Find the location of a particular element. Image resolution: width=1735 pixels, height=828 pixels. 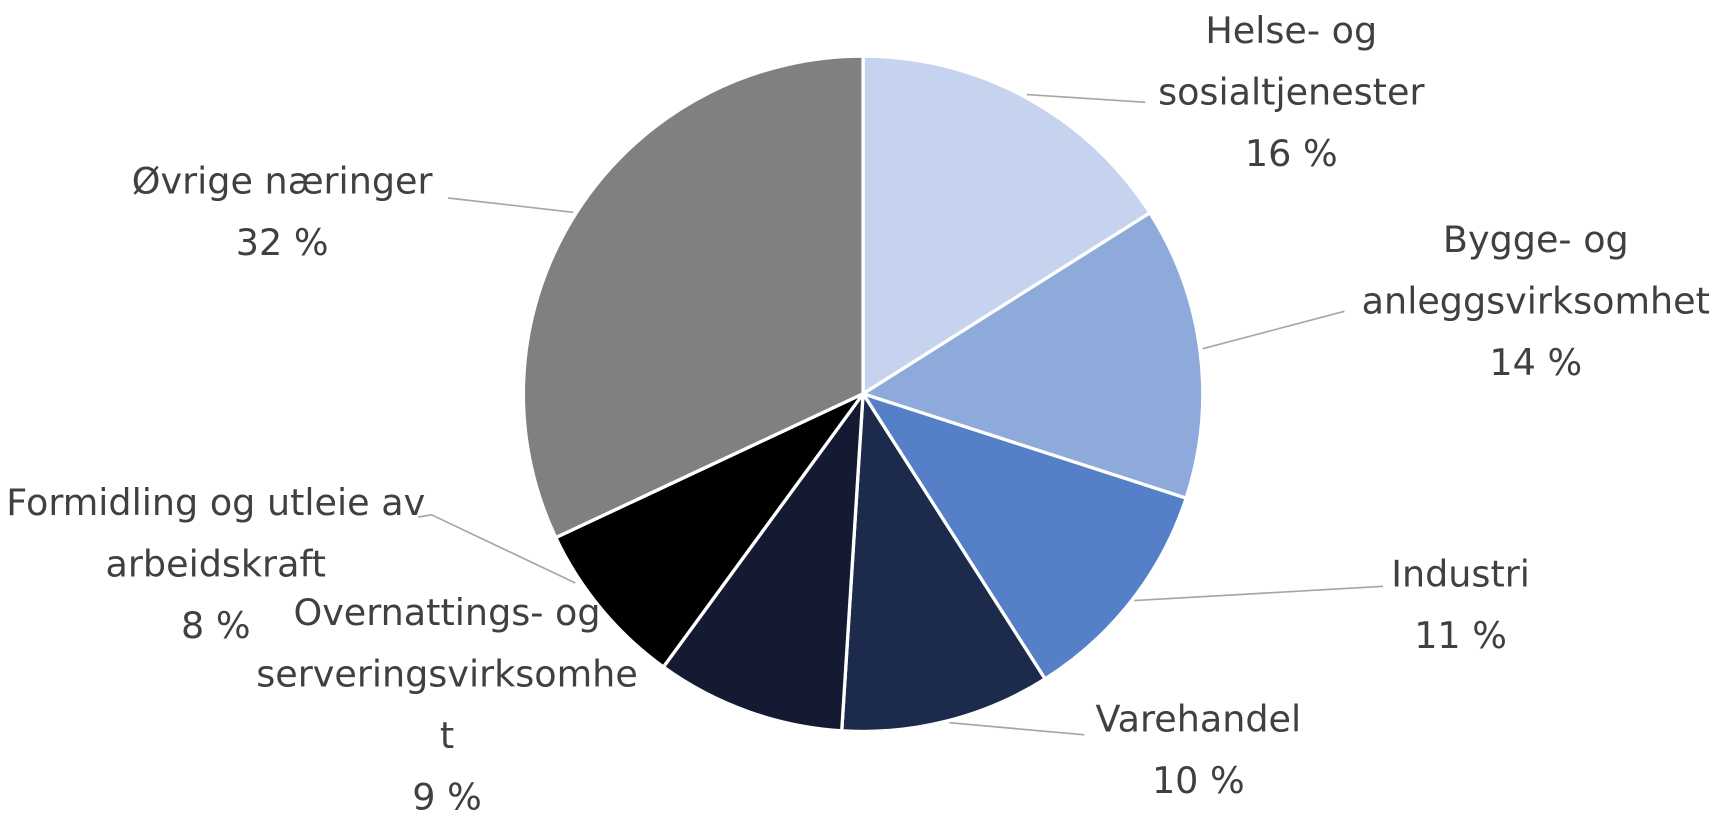

data-label: Formidling og utleie av arbeidskraft 8 % is located at coordinates (216, 564).